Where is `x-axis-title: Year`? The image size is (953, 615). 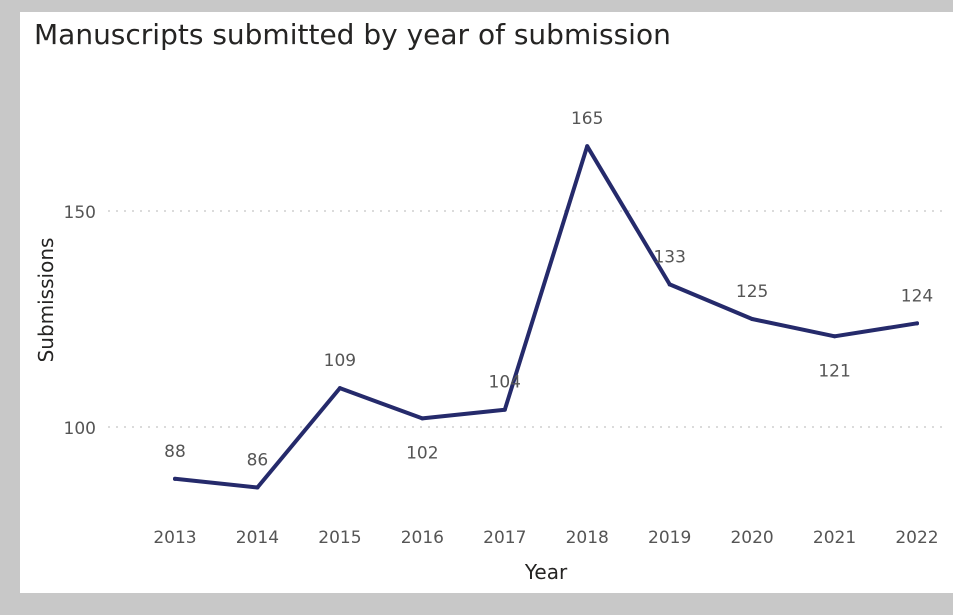
x-axis-title: Year is located at coordinates (546, 572).